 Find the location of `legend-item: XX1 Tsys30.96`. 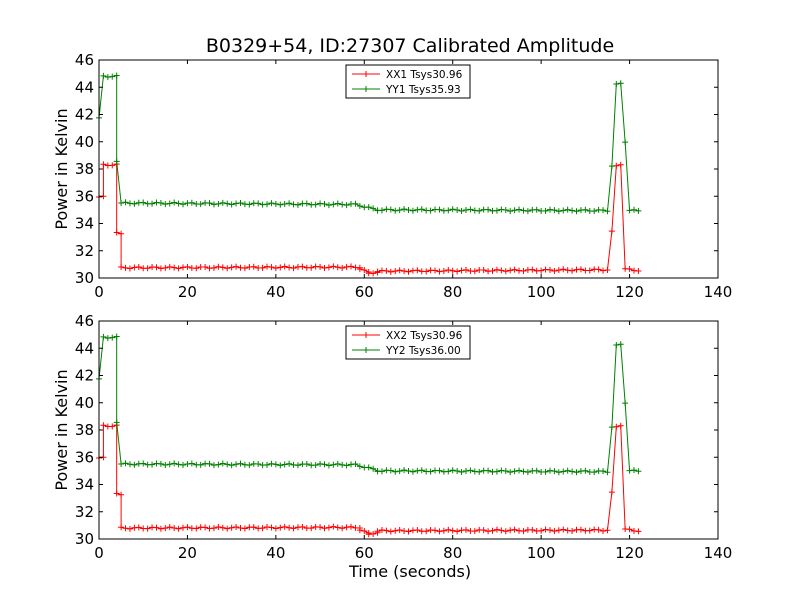

legend-item: XX1 Tsys30.96 is located at coordinates (407, 75).